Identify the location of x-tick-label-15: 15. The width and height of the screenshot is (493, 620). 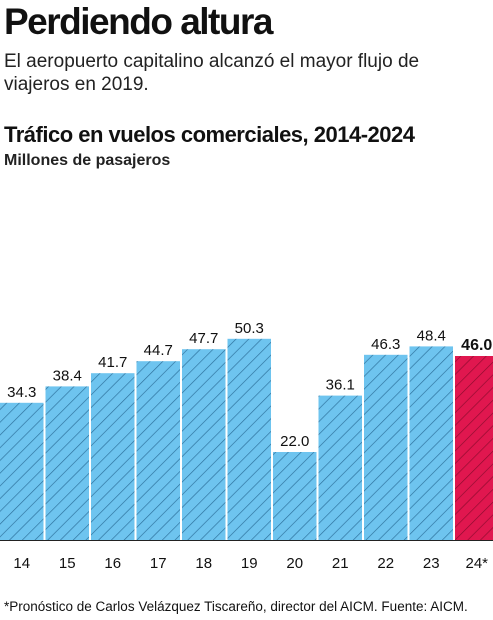
(67, 563).